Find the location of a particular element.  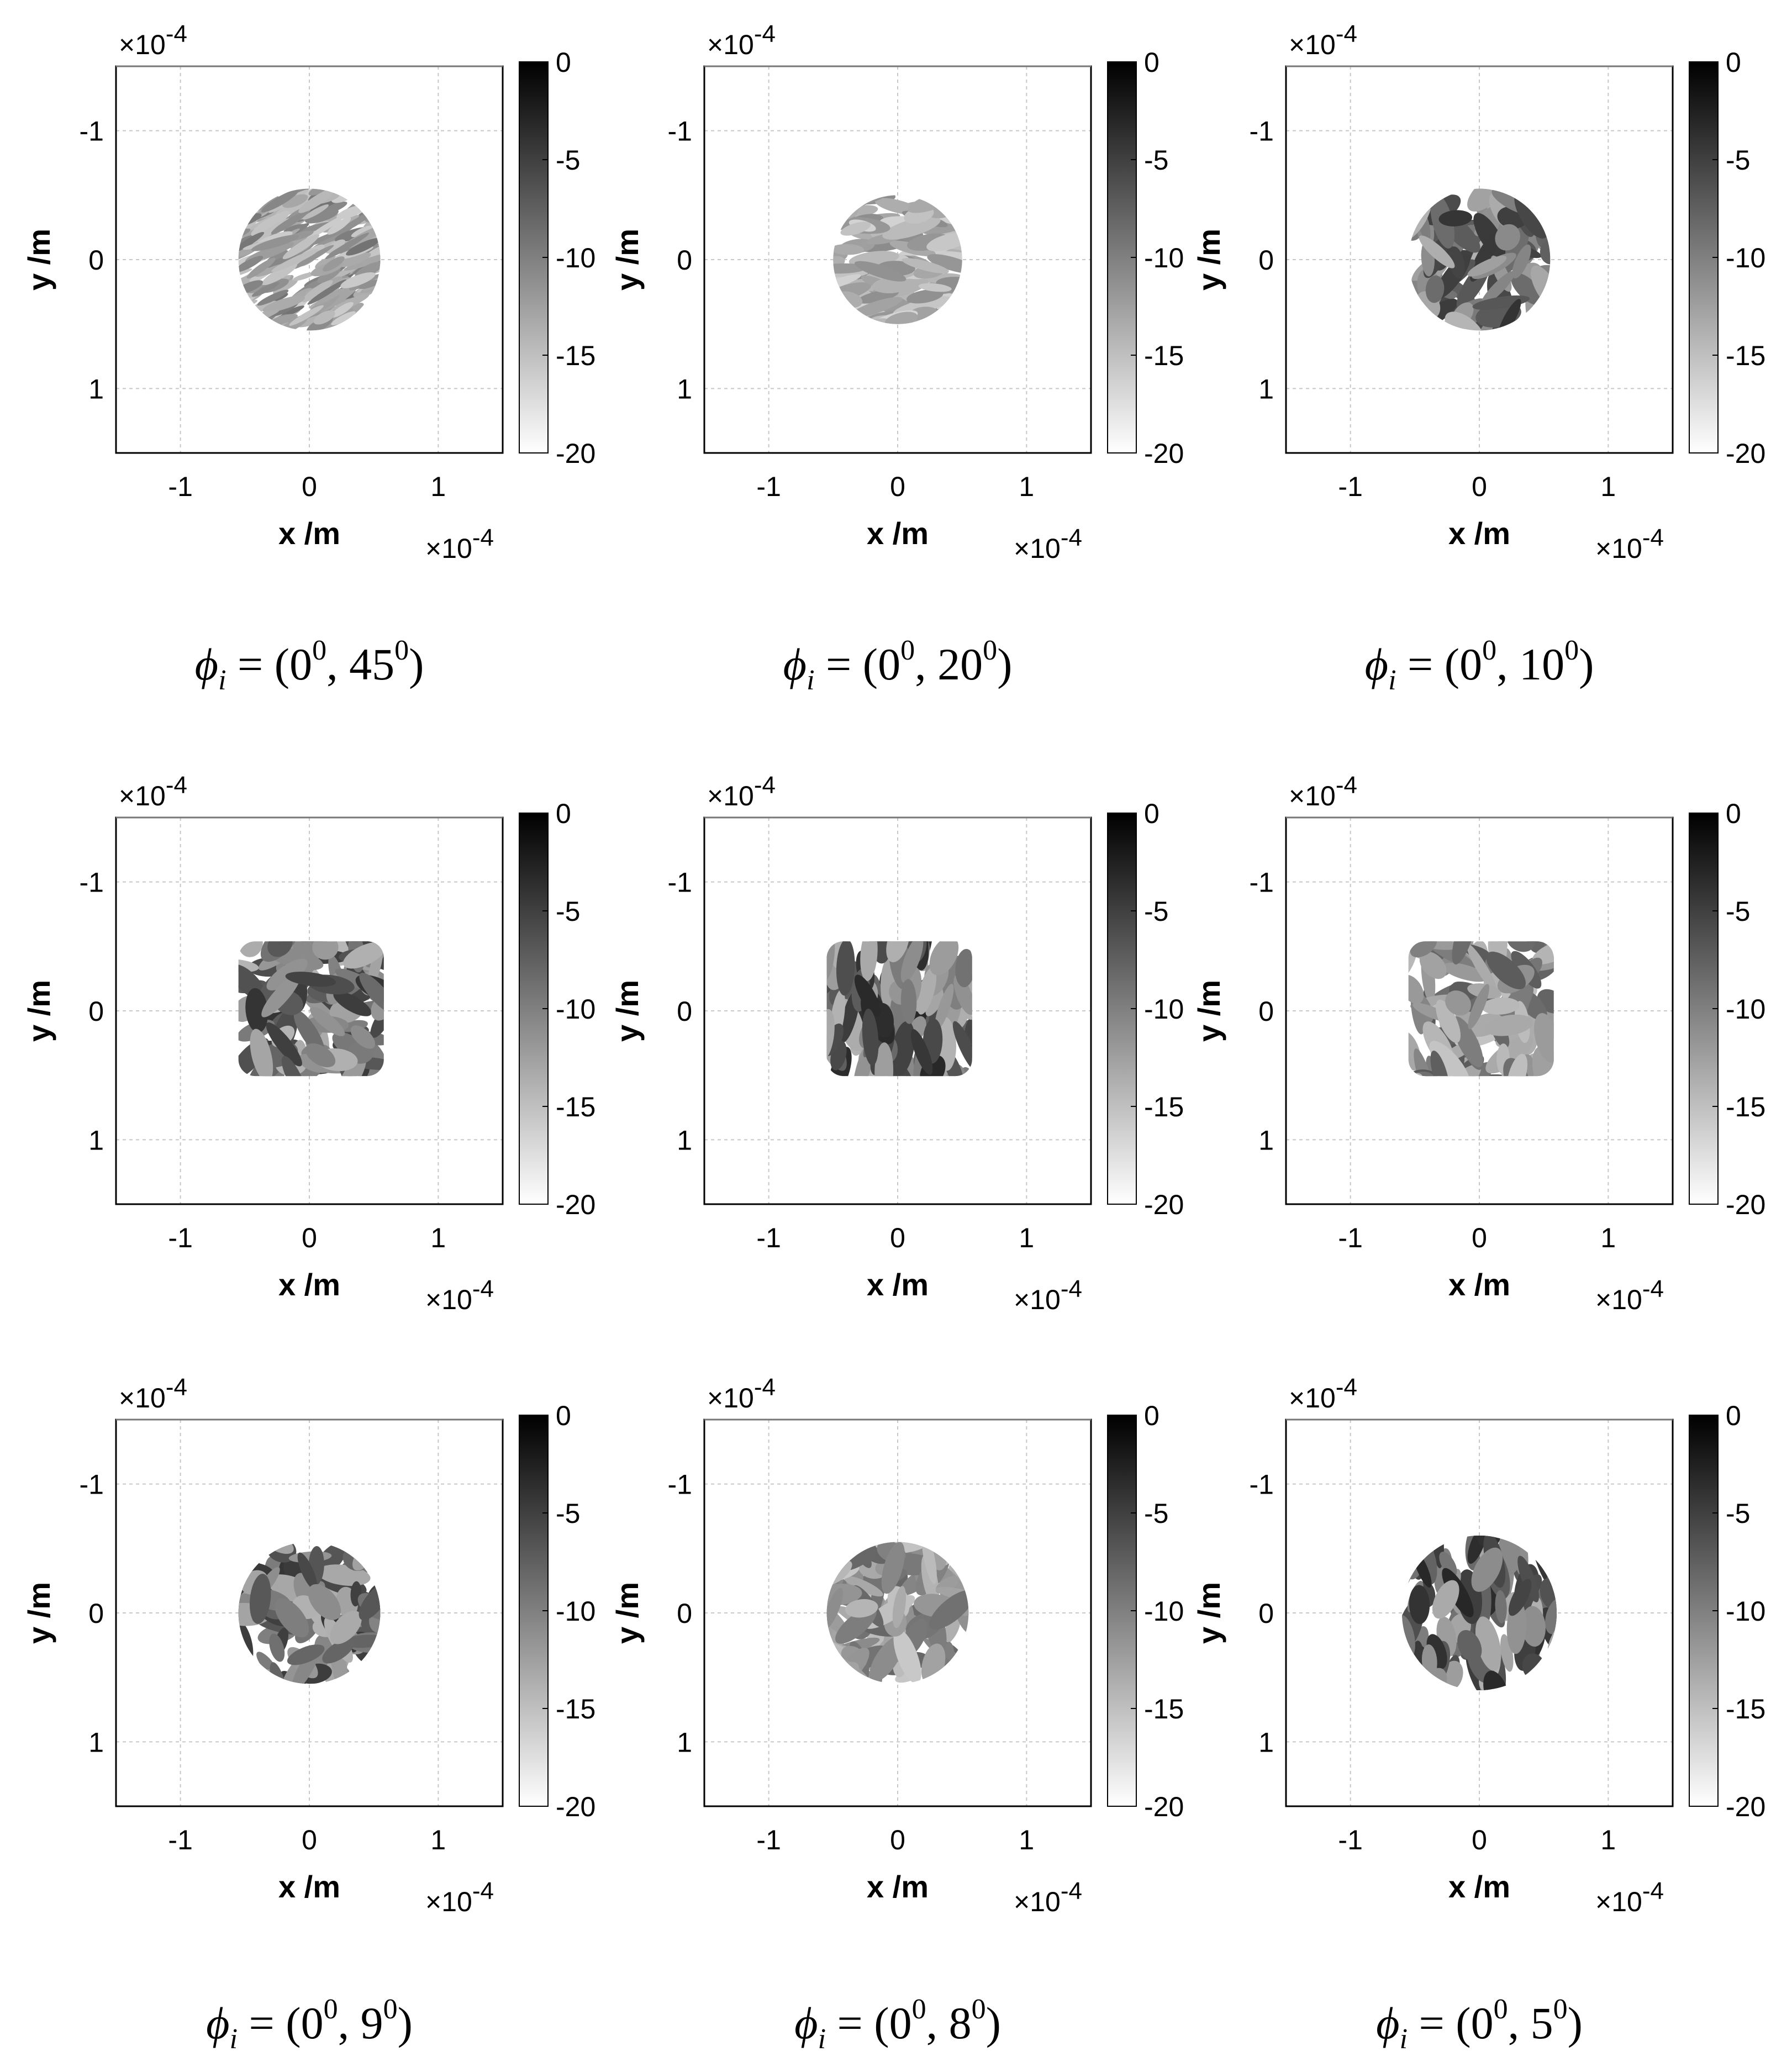

x-exponent-power: -4 is located at coordinates (1071, 537).